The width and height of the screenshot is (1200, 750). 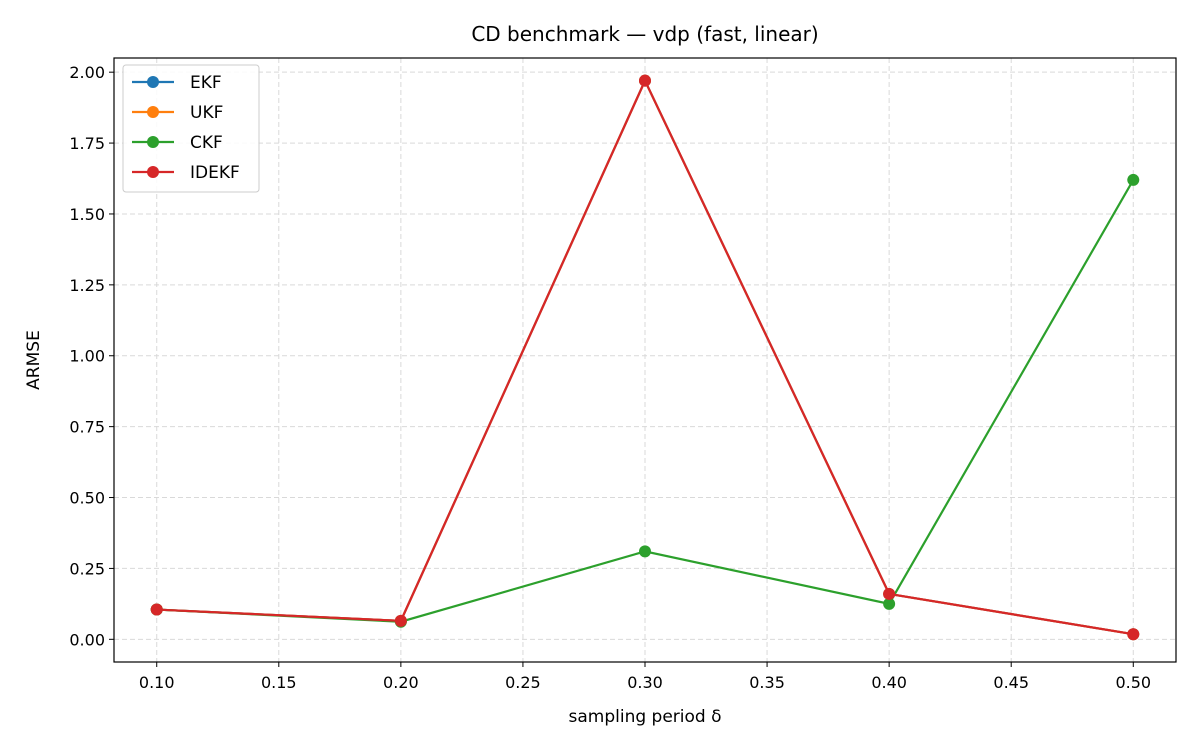 I want to click on legend-item-ukf: UKF, so click(x=177, y=113).